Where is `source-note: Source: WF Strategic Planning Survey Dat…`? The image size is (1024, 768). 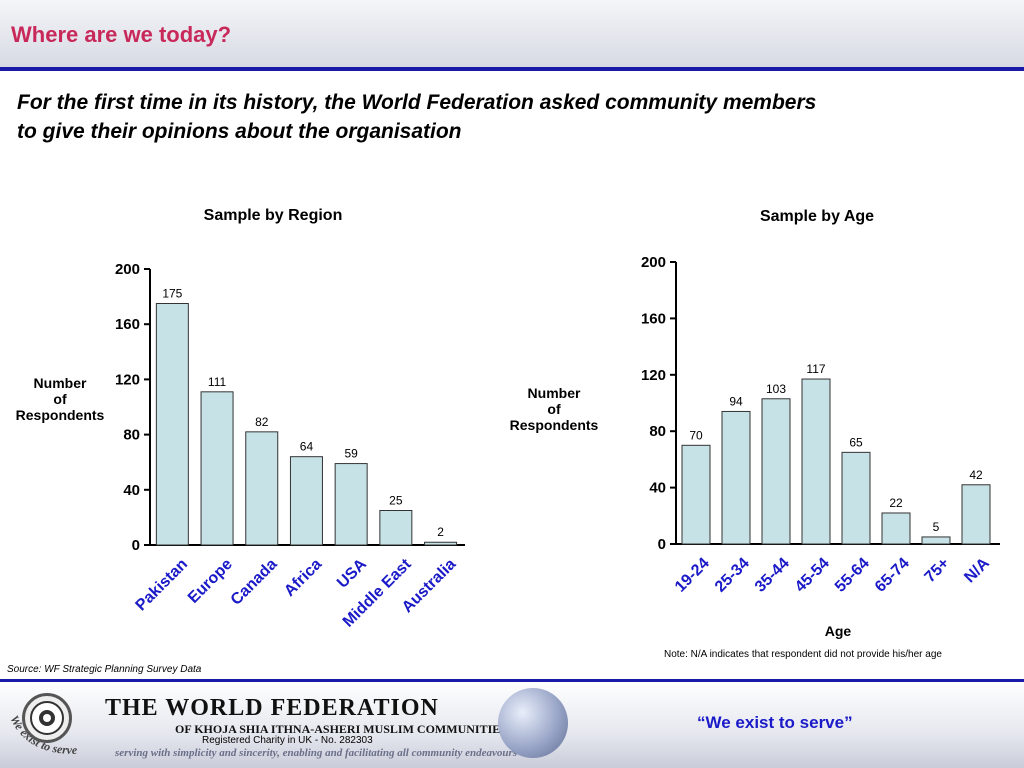 source-note: Source: WF Strategic Planning Survey Dat… is located at coordinates (104, 669).